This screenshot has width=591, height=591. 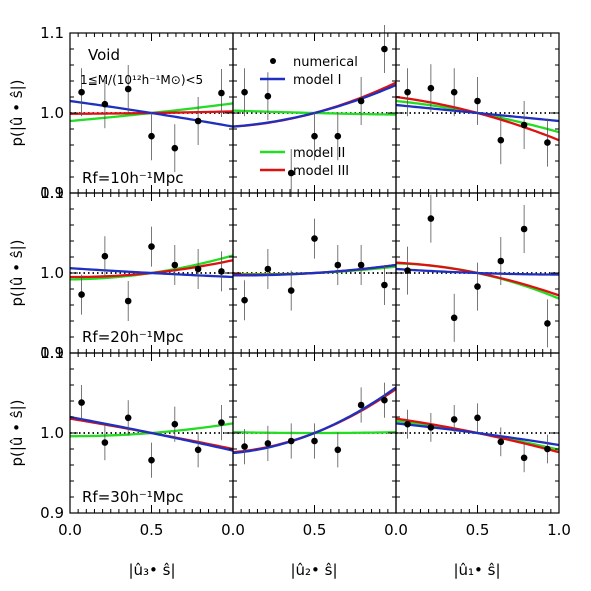 I want to click on legend-marker-numerical, so click(x=273, y=61).